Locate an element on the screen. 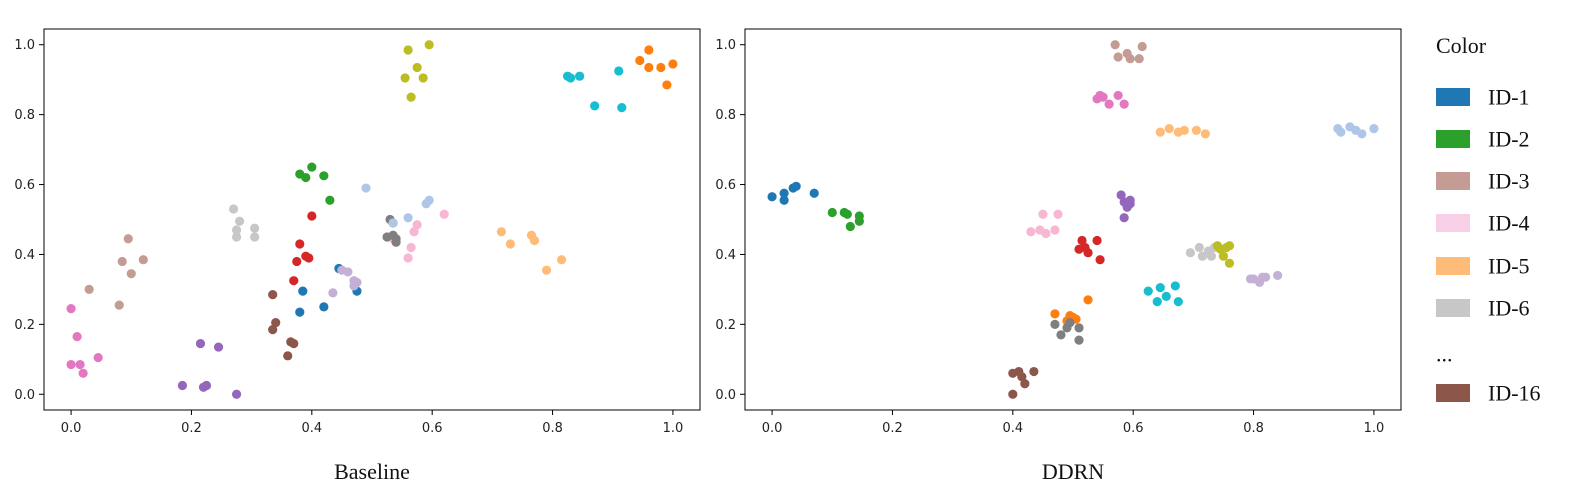  legend-label: ID-2 is located at coordinates (1509, 139).